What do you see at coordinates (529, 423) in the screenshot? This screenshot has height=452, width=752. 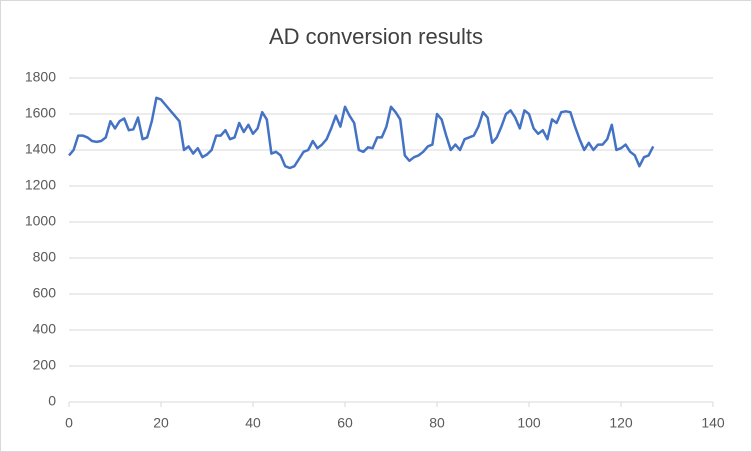 I see `x-tick-label: 100` at bounding box center [529, 423].